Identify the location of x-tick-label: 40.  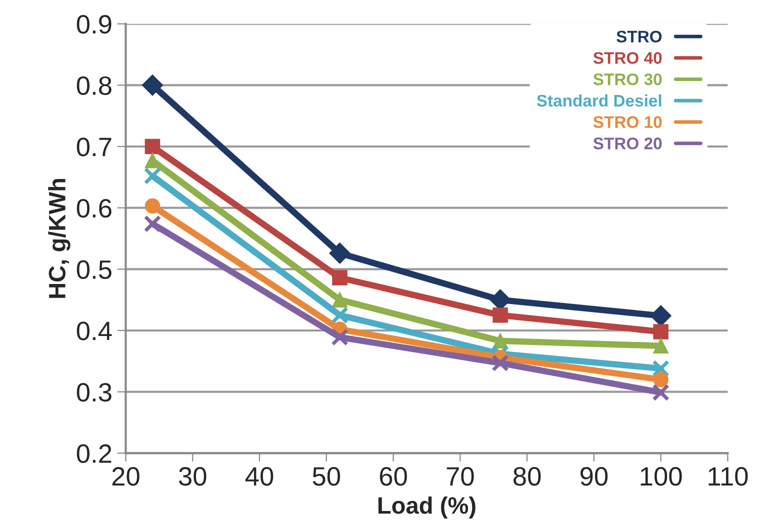
(259, 476).